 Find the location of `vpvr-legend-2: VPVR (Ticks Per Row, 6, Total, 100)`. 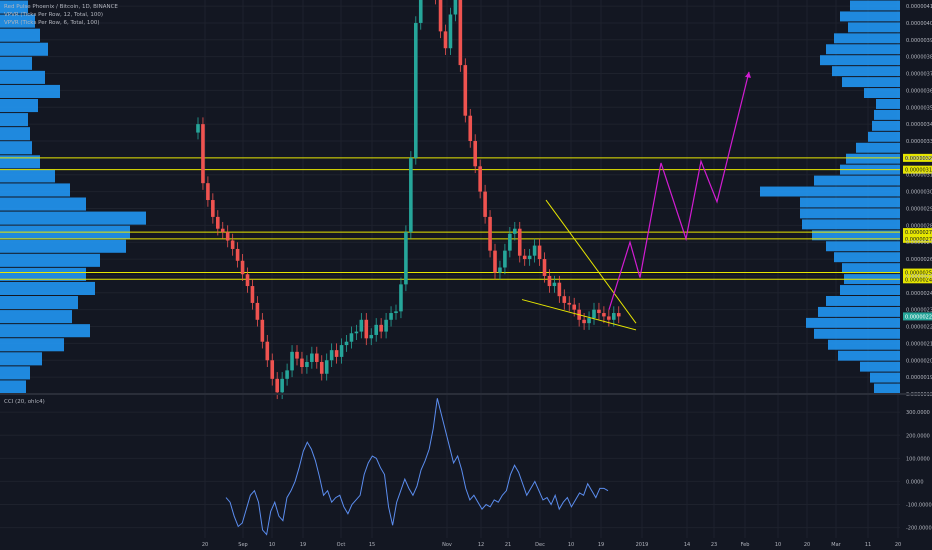

vpvr-legend-2: VPVR (Ticks Per Row, 6, Total, 100) is located at coordinates (52, 23).